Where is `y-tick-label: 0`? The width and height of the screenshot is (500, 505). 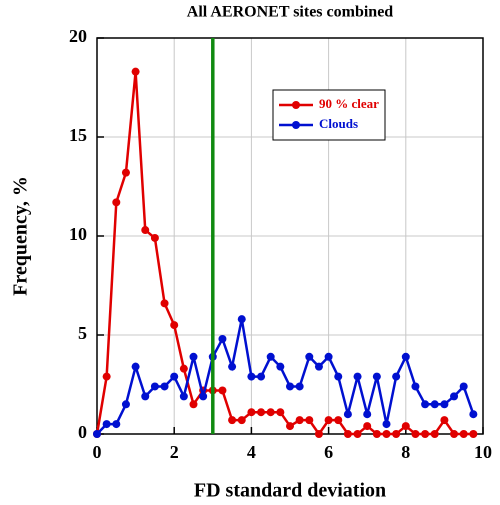 y-tick-label: 0 is located at coordinates (82, 432).